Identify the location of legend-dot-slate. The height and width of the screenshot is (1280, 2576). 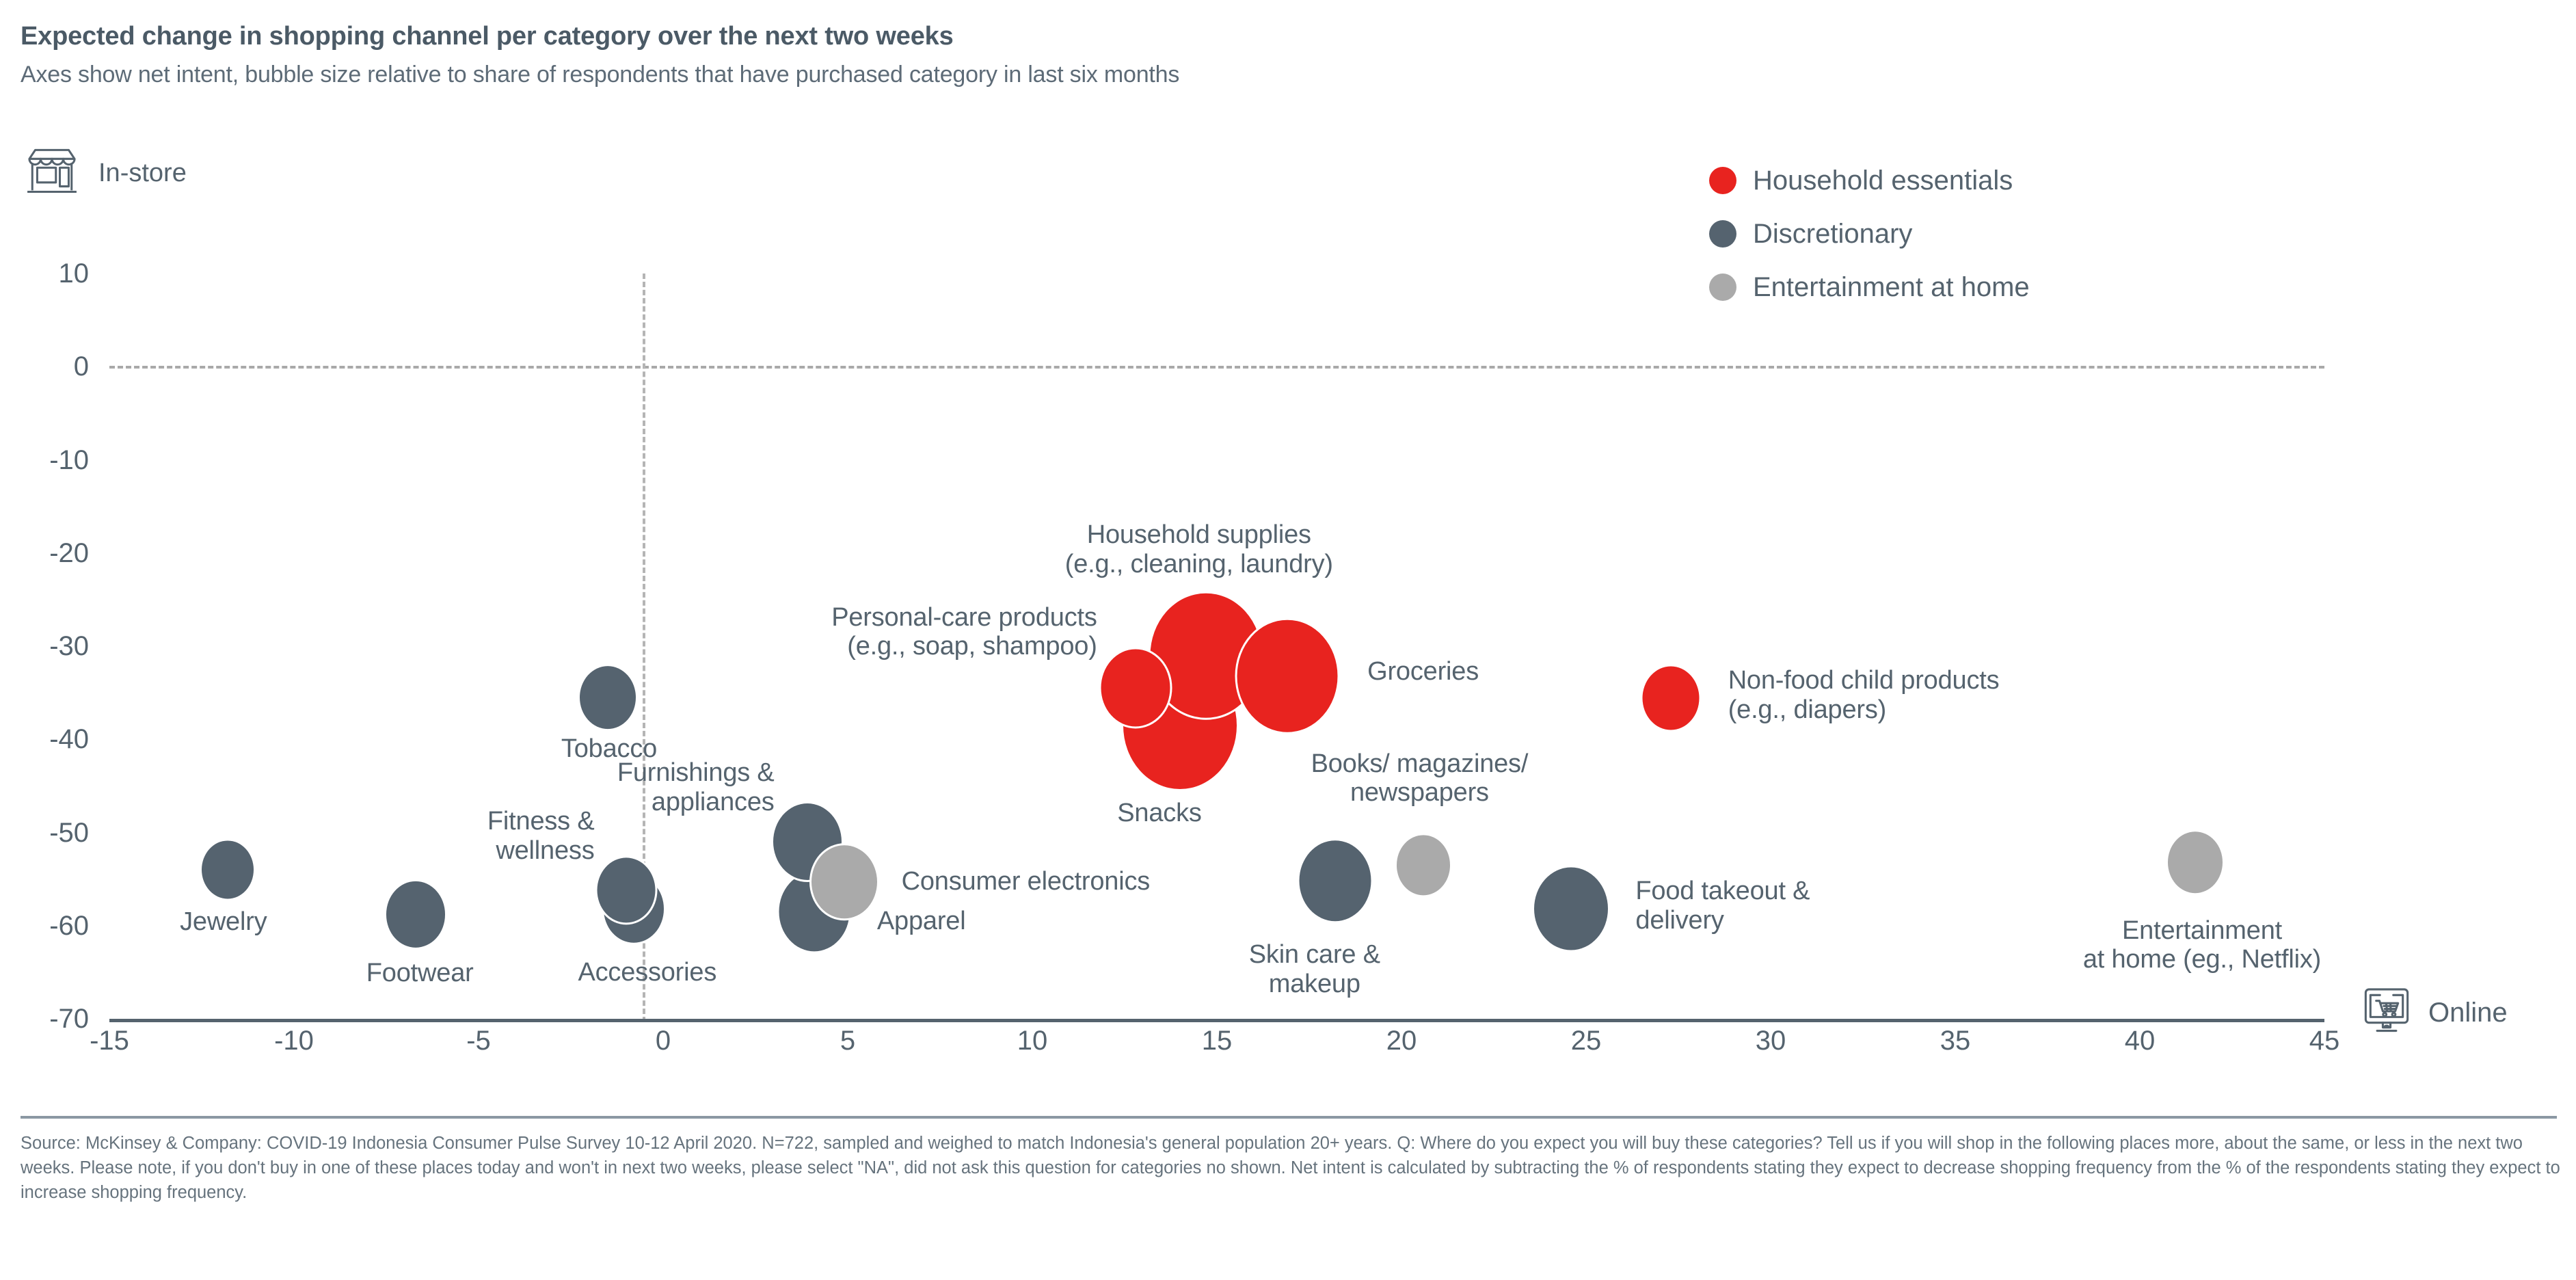
(1722, 234).